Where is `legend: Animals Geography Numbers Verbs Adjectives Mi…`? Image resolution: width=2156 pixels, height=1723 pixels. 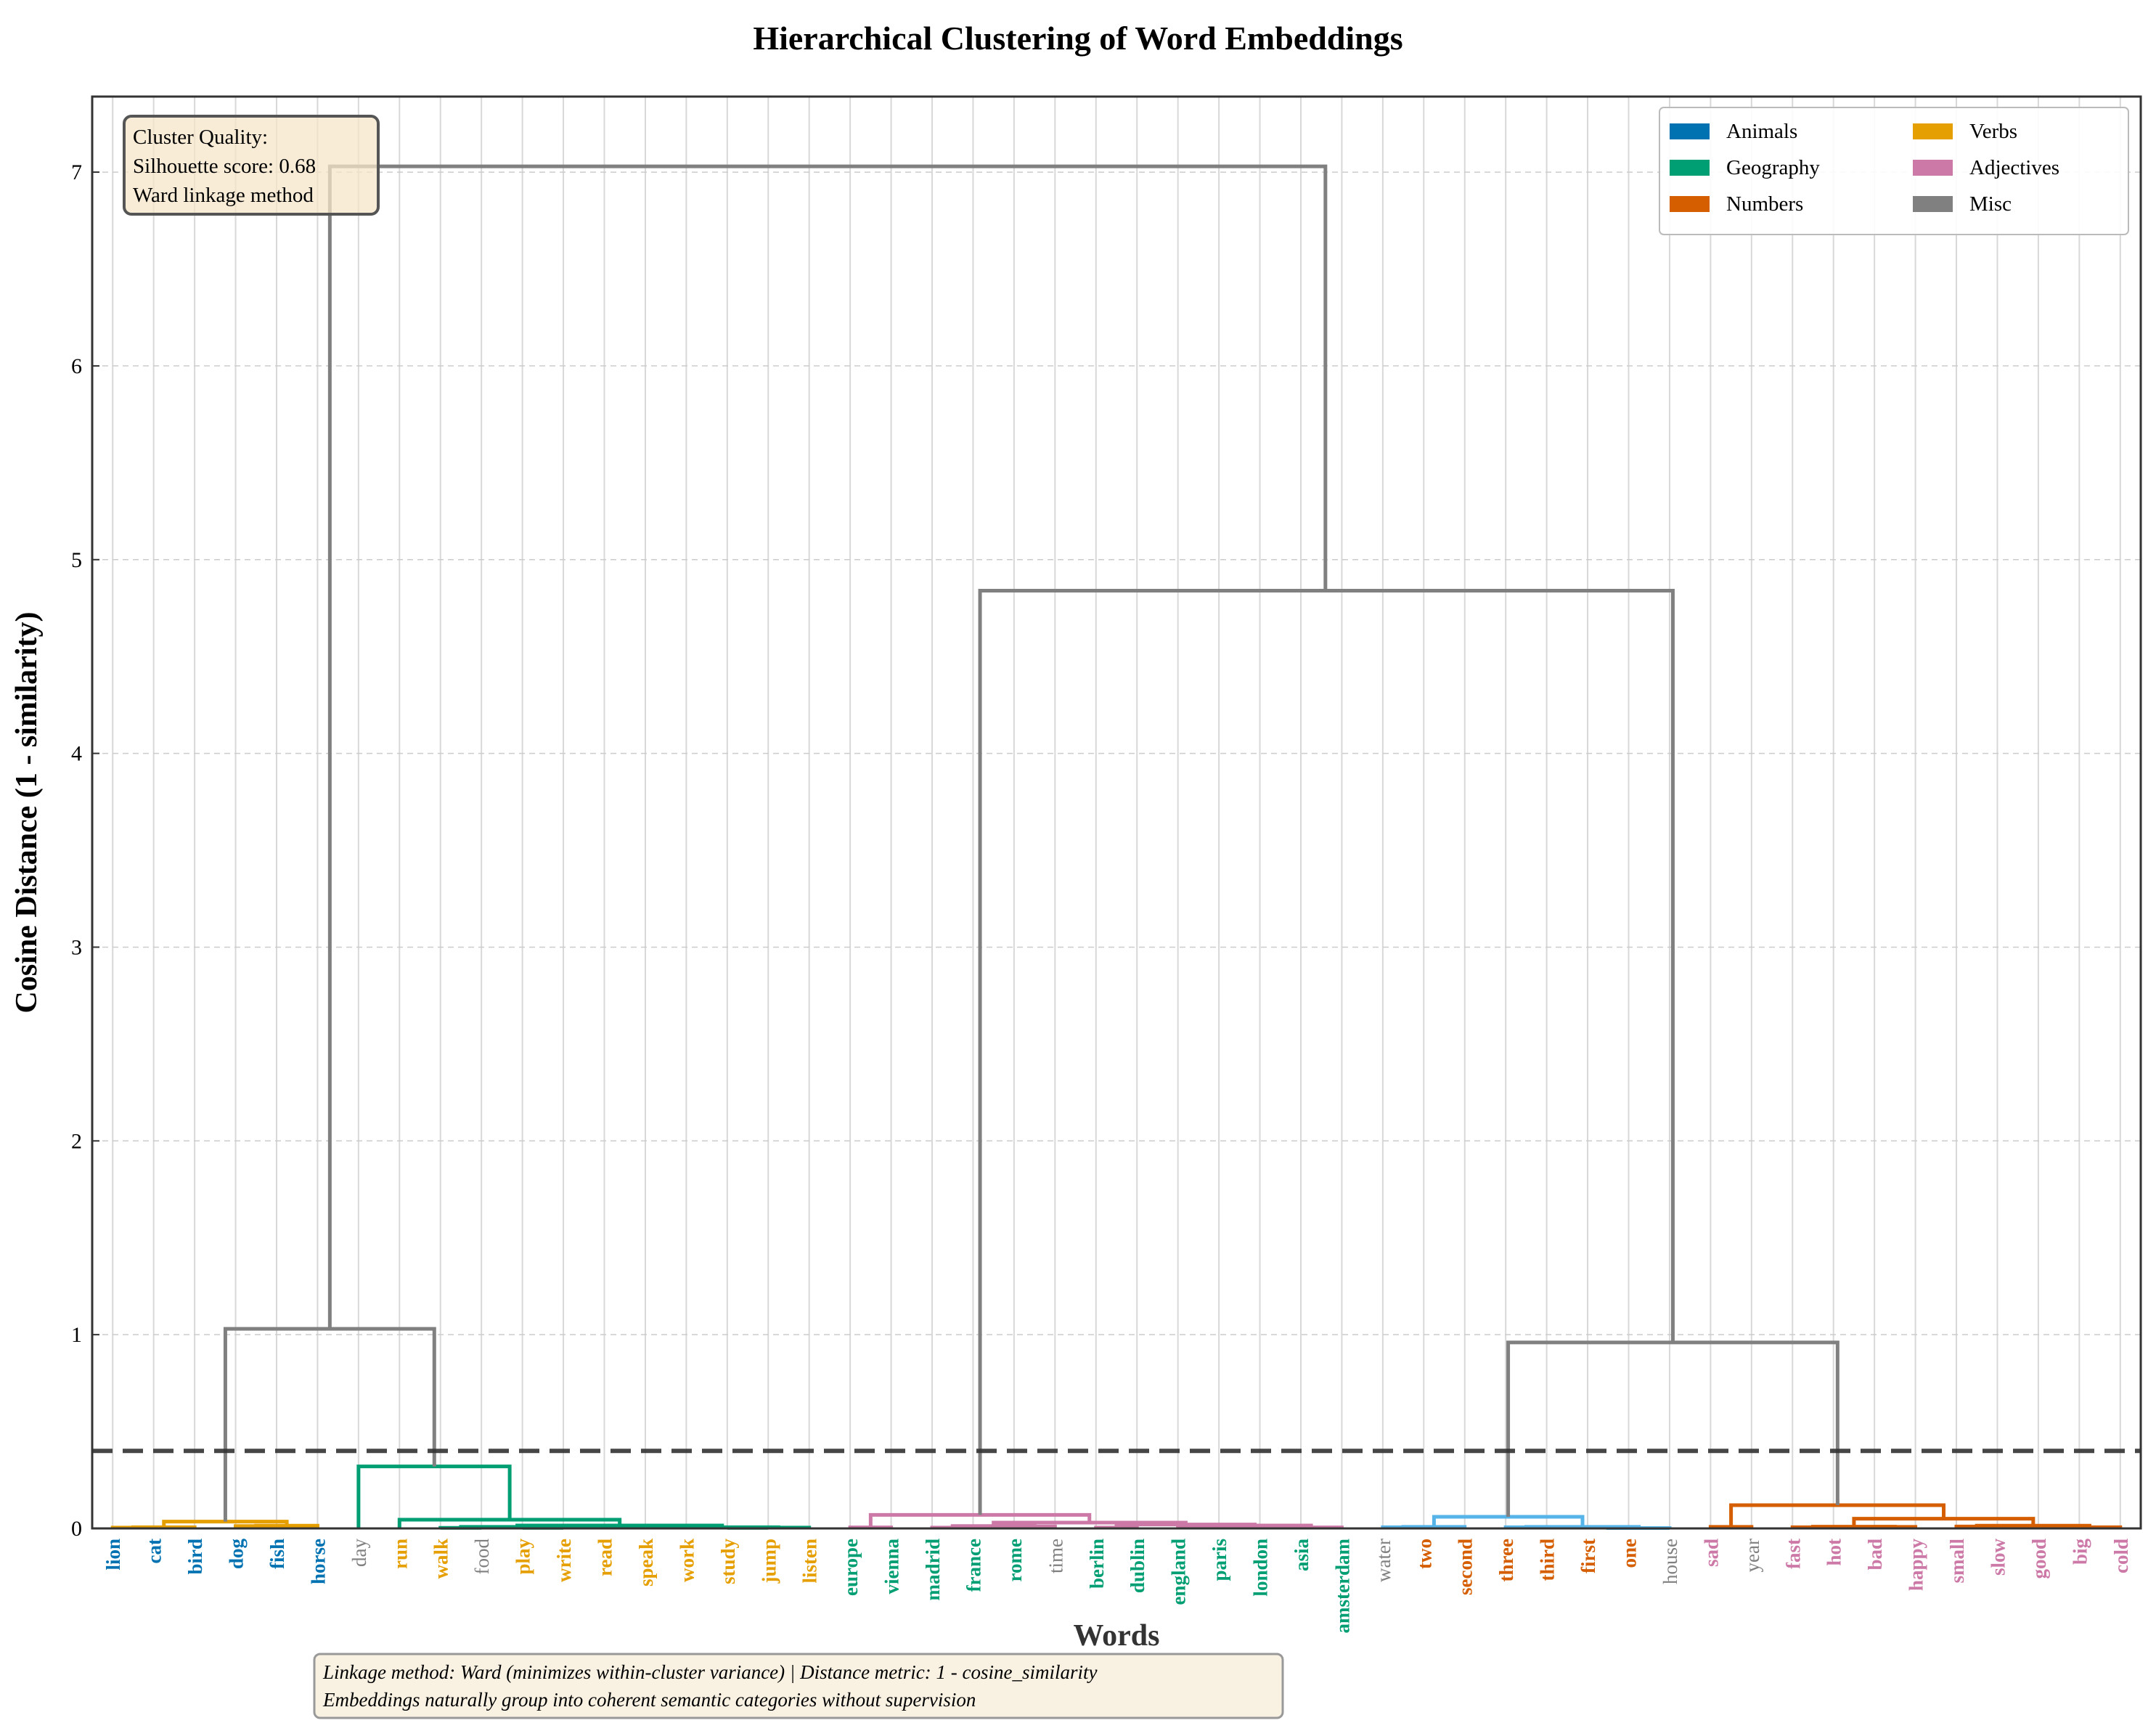
legend: Animals Geography Numbers Verbs Adjectives Mi… is located at coordinates (1894, 171).